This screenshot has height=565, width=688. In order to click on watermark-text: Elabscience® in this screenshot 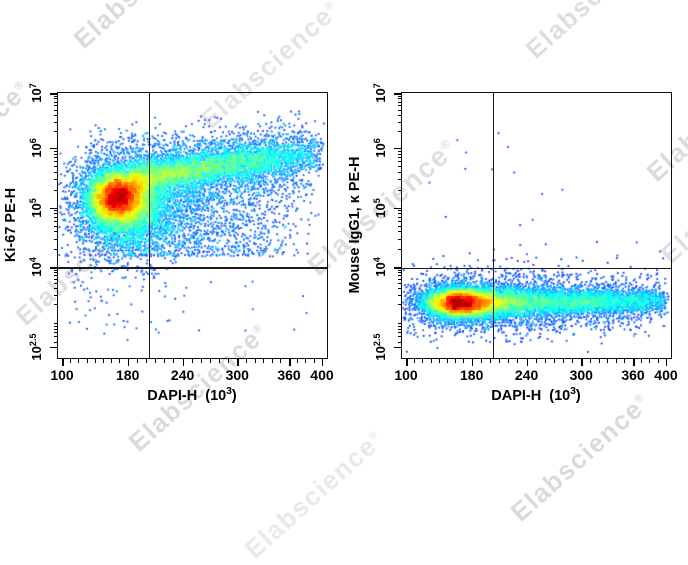, I will do `click(310, 496)`.